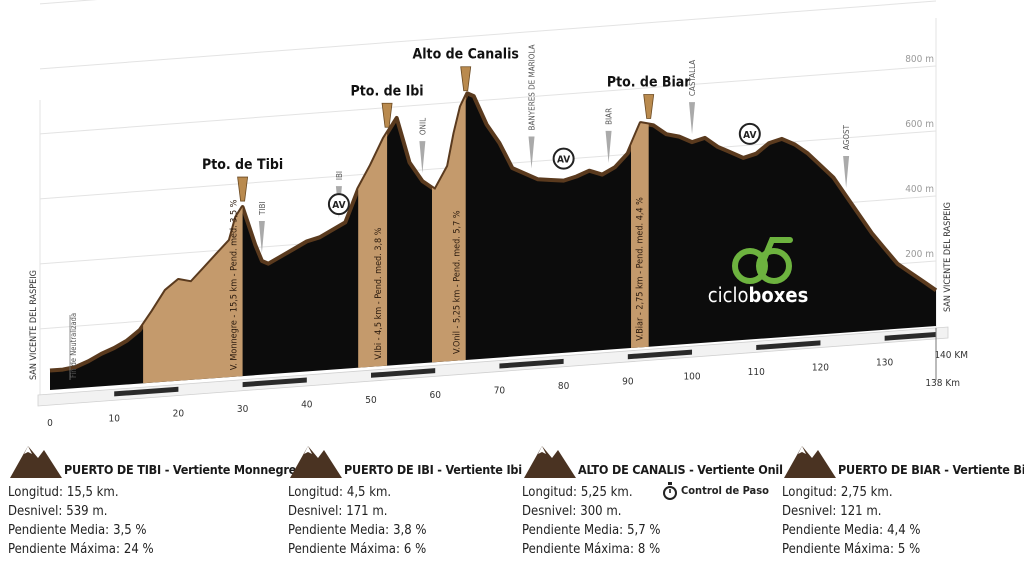  I want to click on stat-length: Longitud: 15,5 km., so click(63, 492).